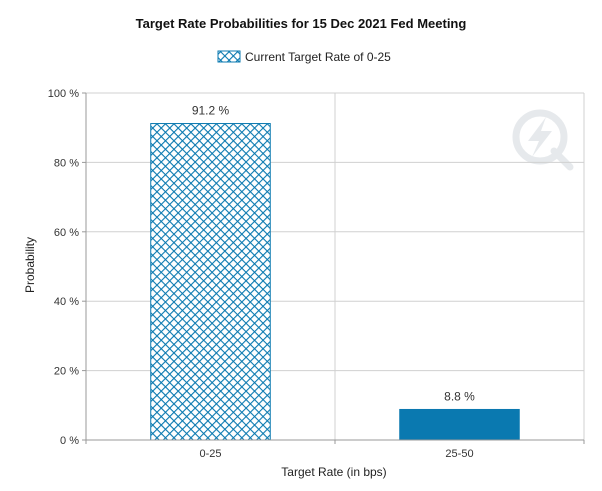 The width and height of the screenshot is (602, 491). I want to click on y-tick-label: 20 %, so click(66, 372).